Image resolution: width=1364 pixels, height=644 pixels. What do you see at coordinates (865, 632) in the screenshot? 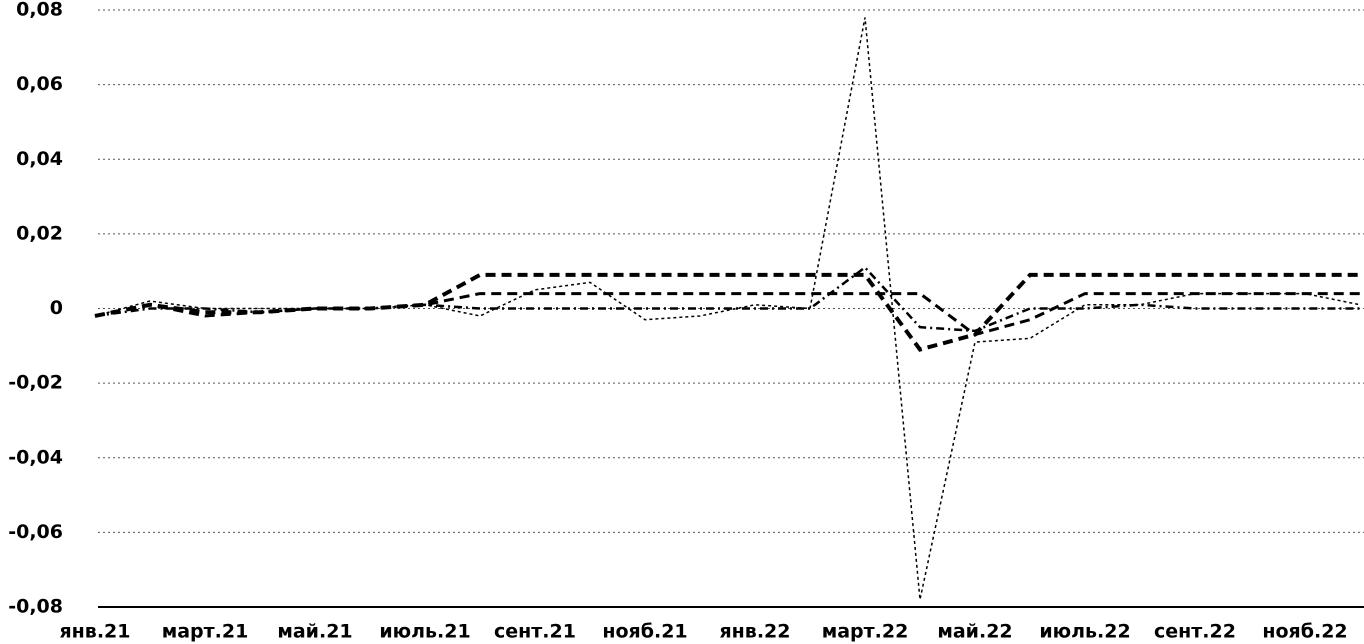
I see `x-tick-label: март.22` at bounding box center [865, 632].